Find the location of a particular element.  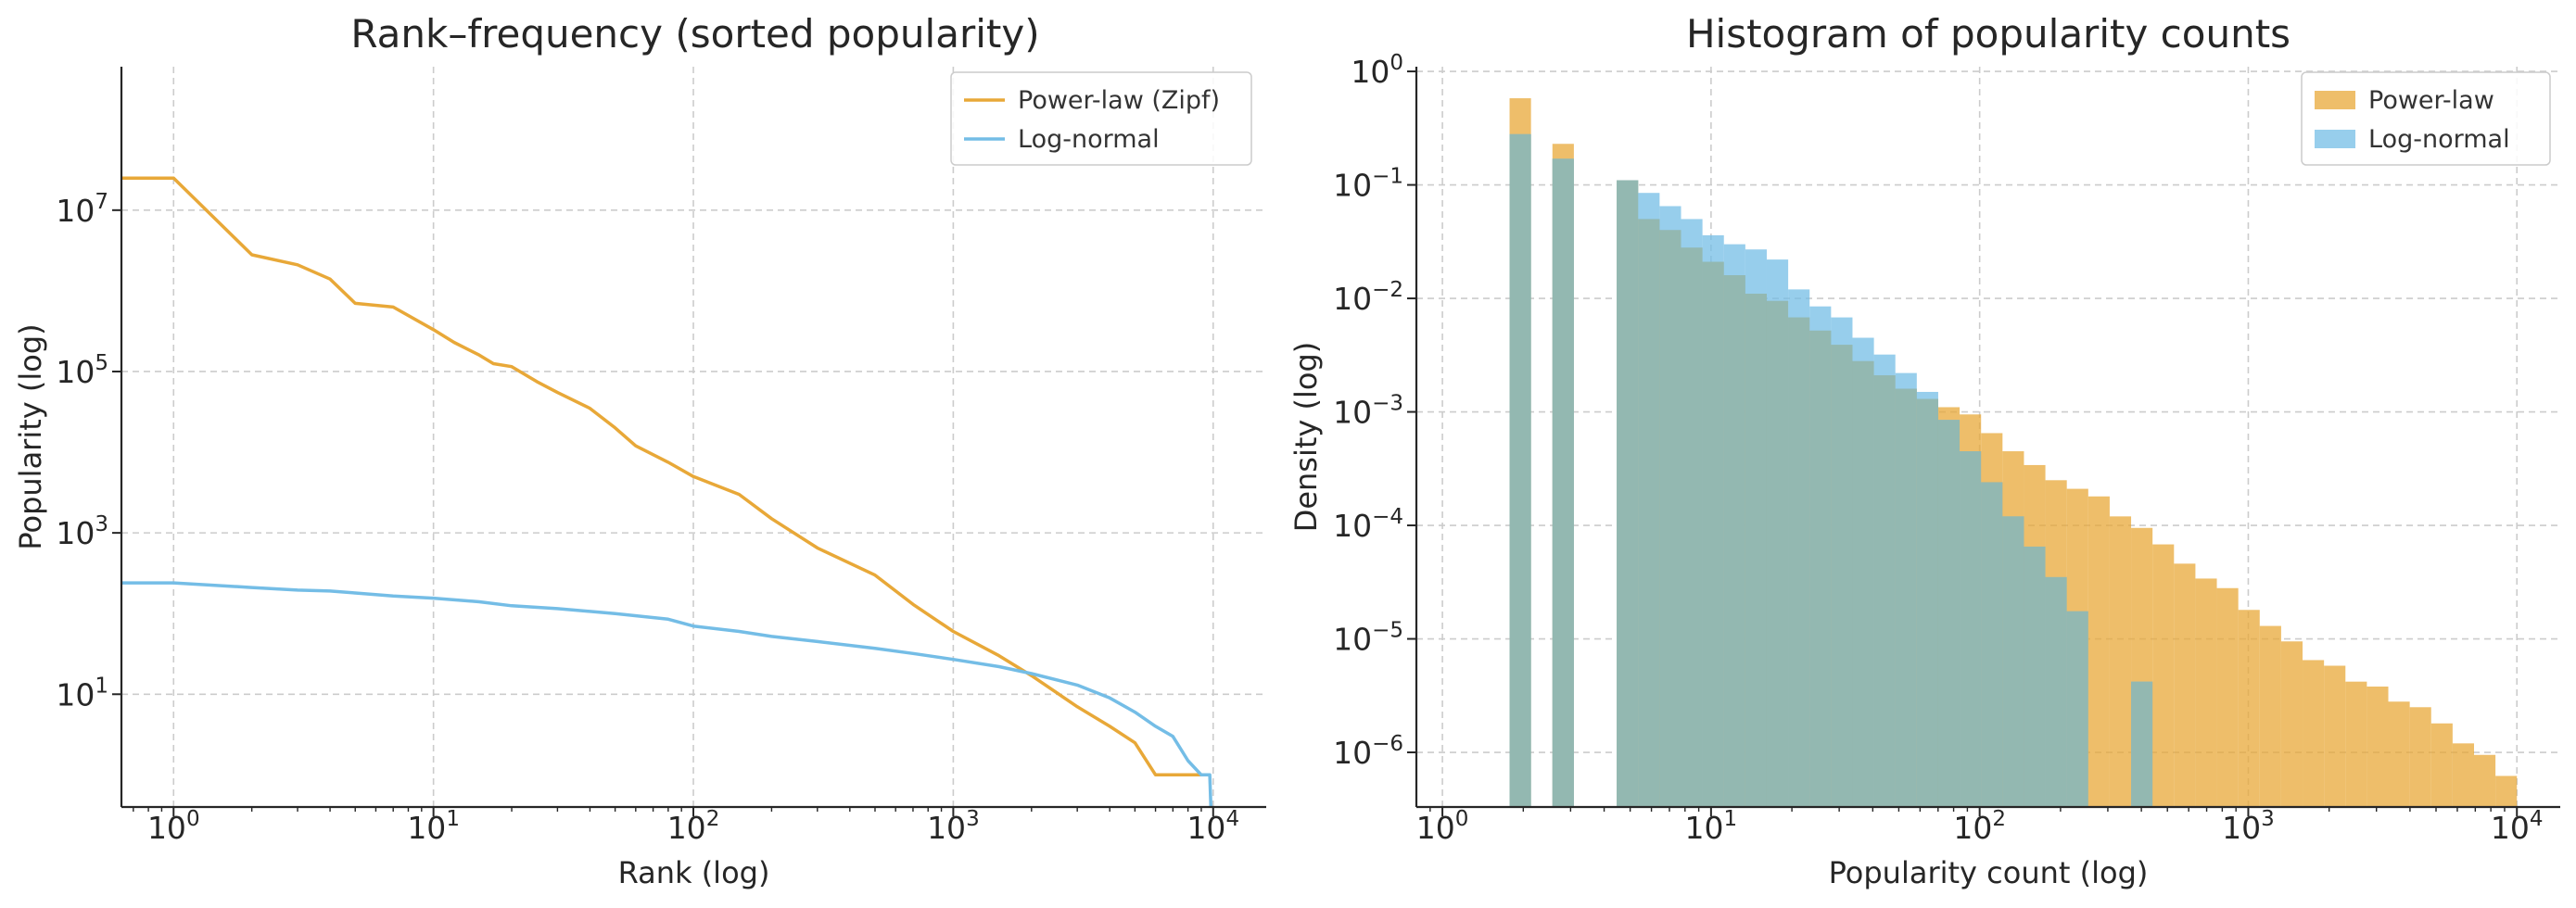

series-line-log-normal is located at coordinates (667, 694).